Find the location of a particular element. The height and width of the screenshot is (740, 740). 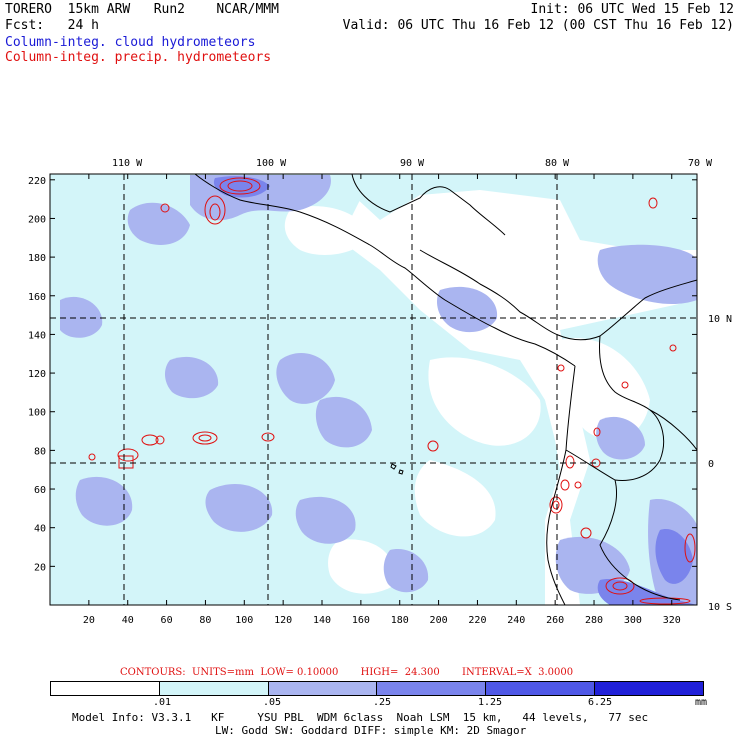

x-tick-label: 160 is located at coordinates (361, 620).